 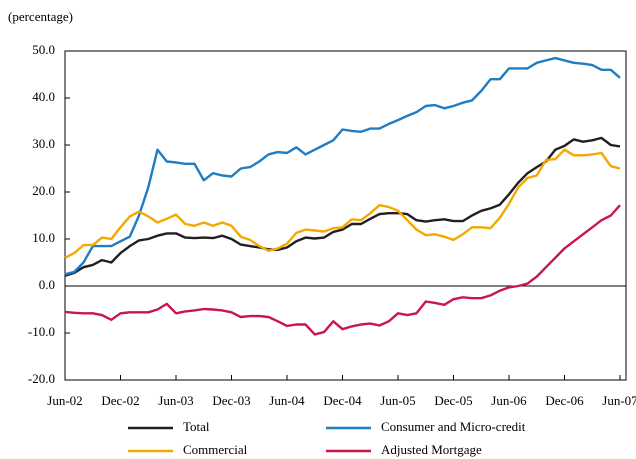 What do you see at coordinates (619, 400) in the screenshot?
I see `x-tick-label: Jun-07` at bounding box center [619, 400].